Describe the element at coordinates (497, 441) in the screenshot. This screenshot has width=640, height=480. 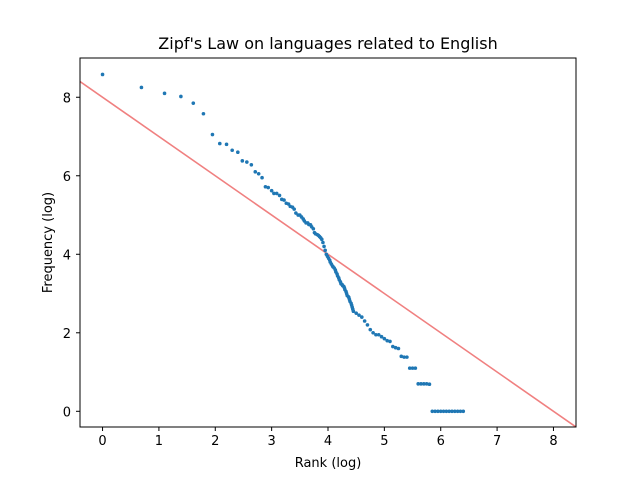
I see `x-tick-label: 7` at that location.